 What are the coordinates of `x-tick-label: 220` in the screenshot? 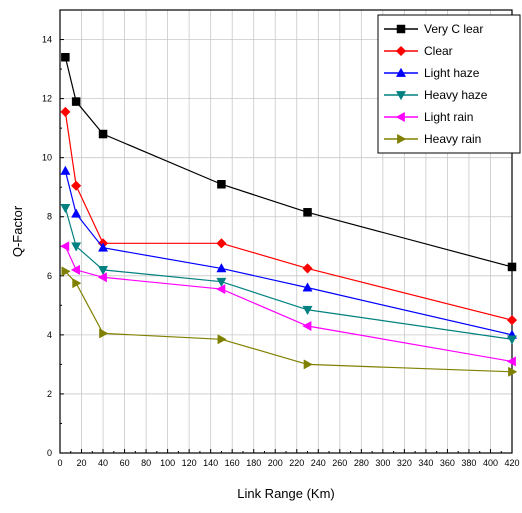 It's located at (296, 463).